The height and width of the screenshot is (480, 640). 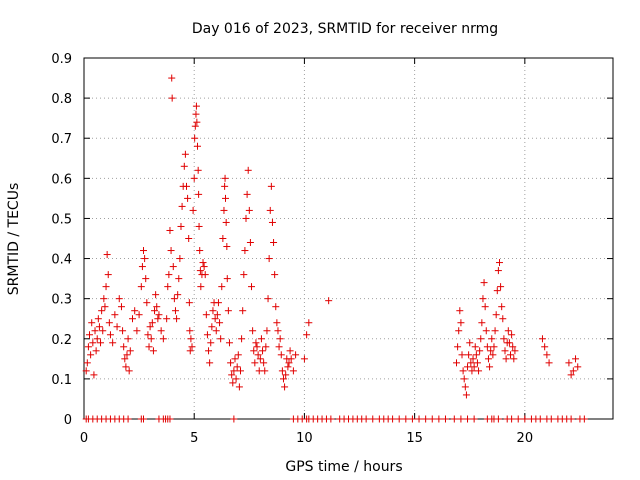 I want to click on x-tick-labels: 0 5 10 15 20, so click(x=306, y=438).